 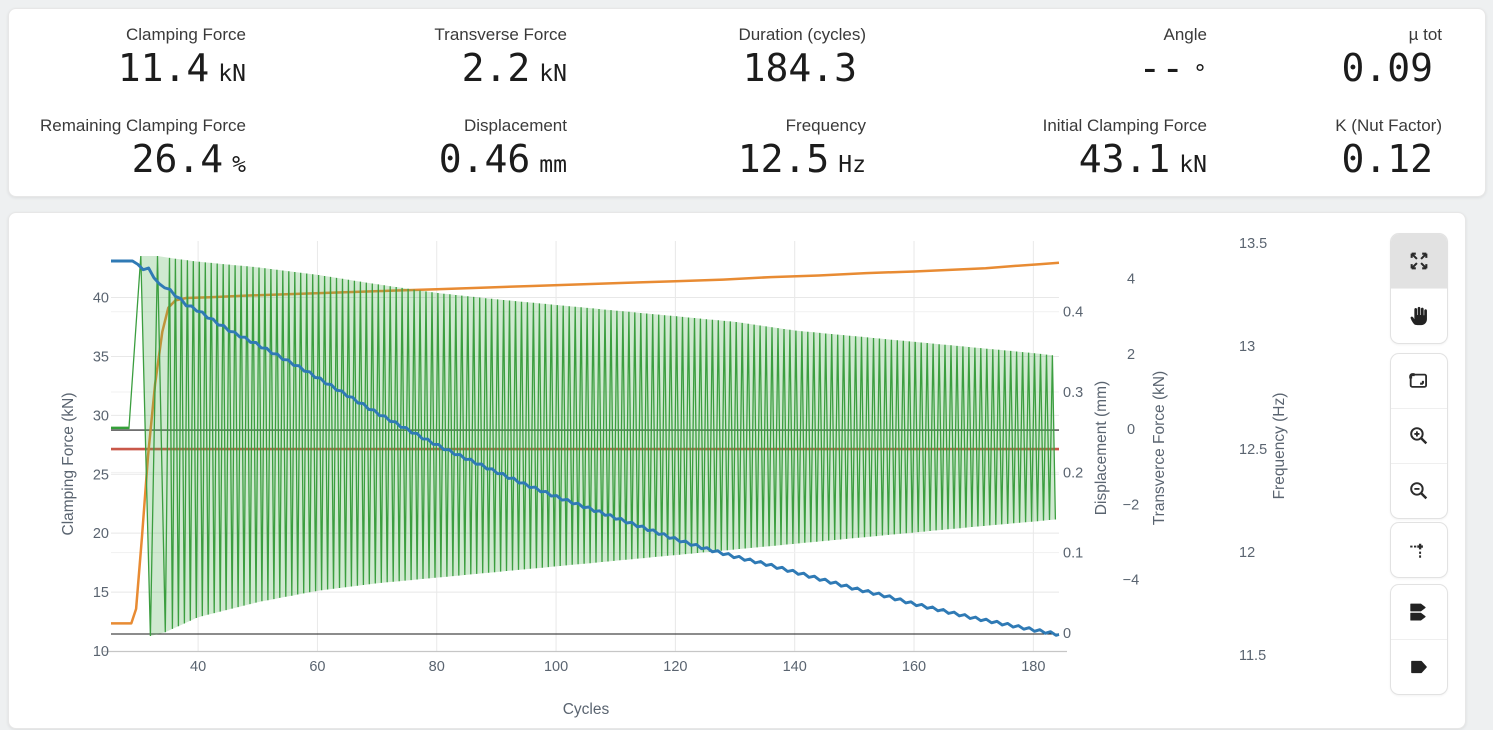 What do you see at coordinates (1067, 634) in the screenshot?
I see `displacement-tick-label: 0` at bounding box center [1067, 634].